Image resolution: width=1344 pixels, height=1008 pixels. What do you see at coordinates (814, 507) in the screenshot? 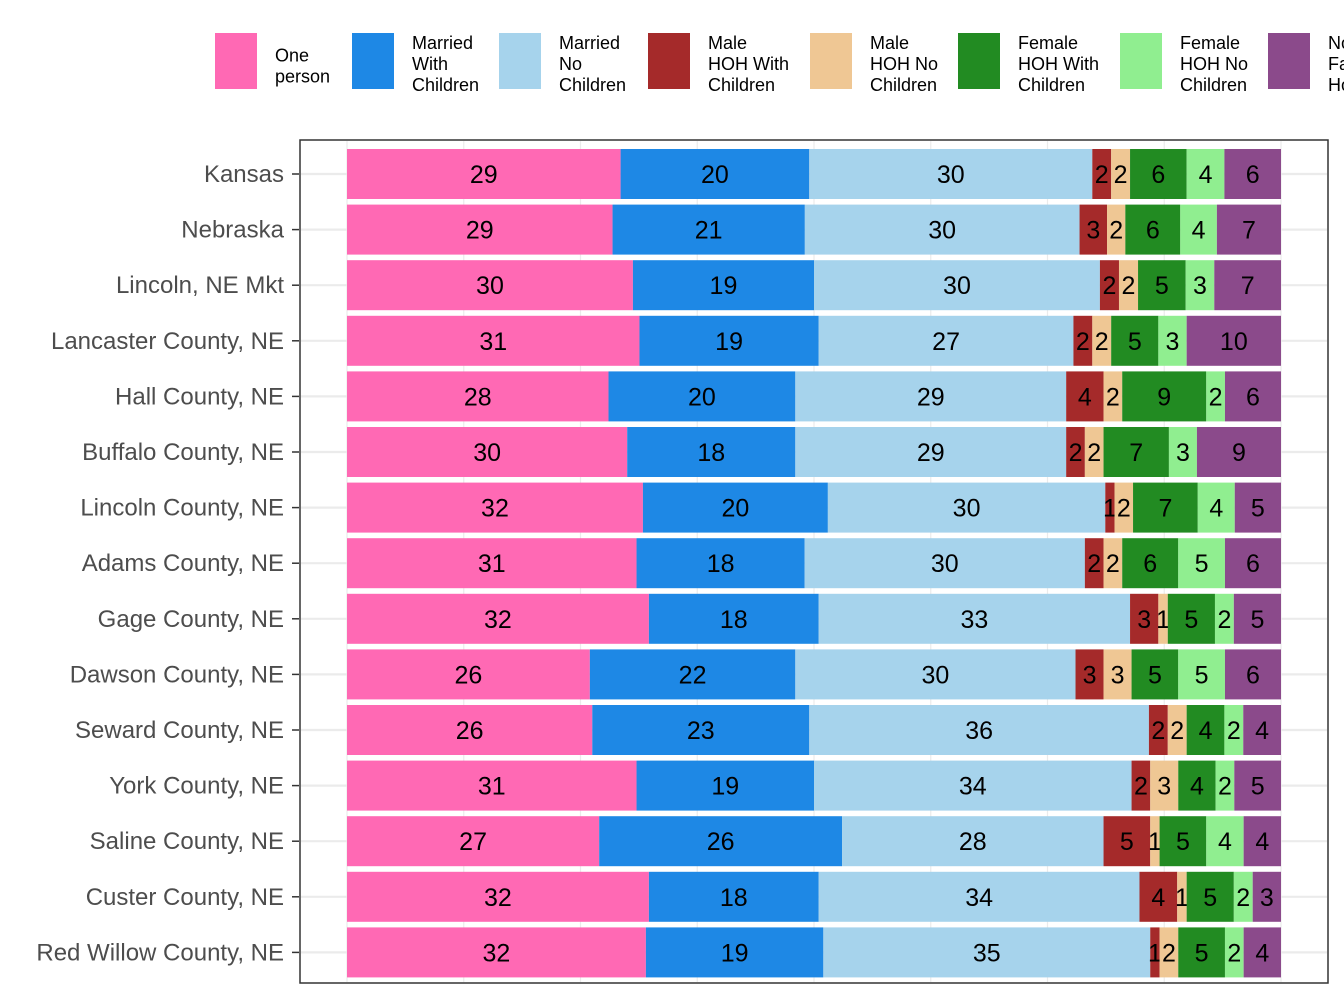
I see `bar-row-lincoln-county-ne: 32 20 30 1 2 7 4 5` at bounding box center [814, 507].